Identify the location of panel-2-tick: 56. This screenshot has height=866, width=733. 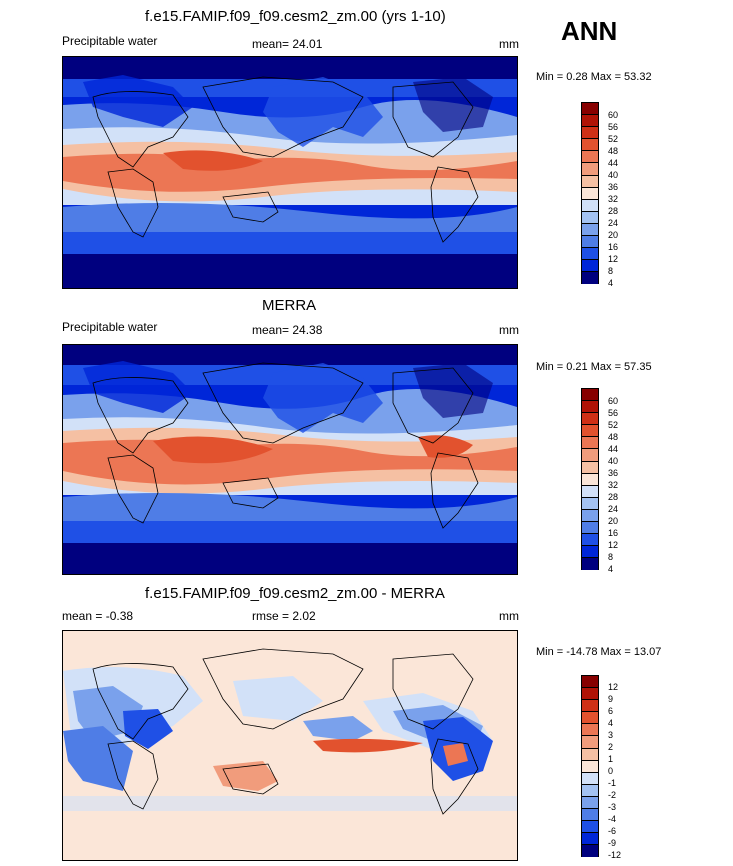
(613, 413).